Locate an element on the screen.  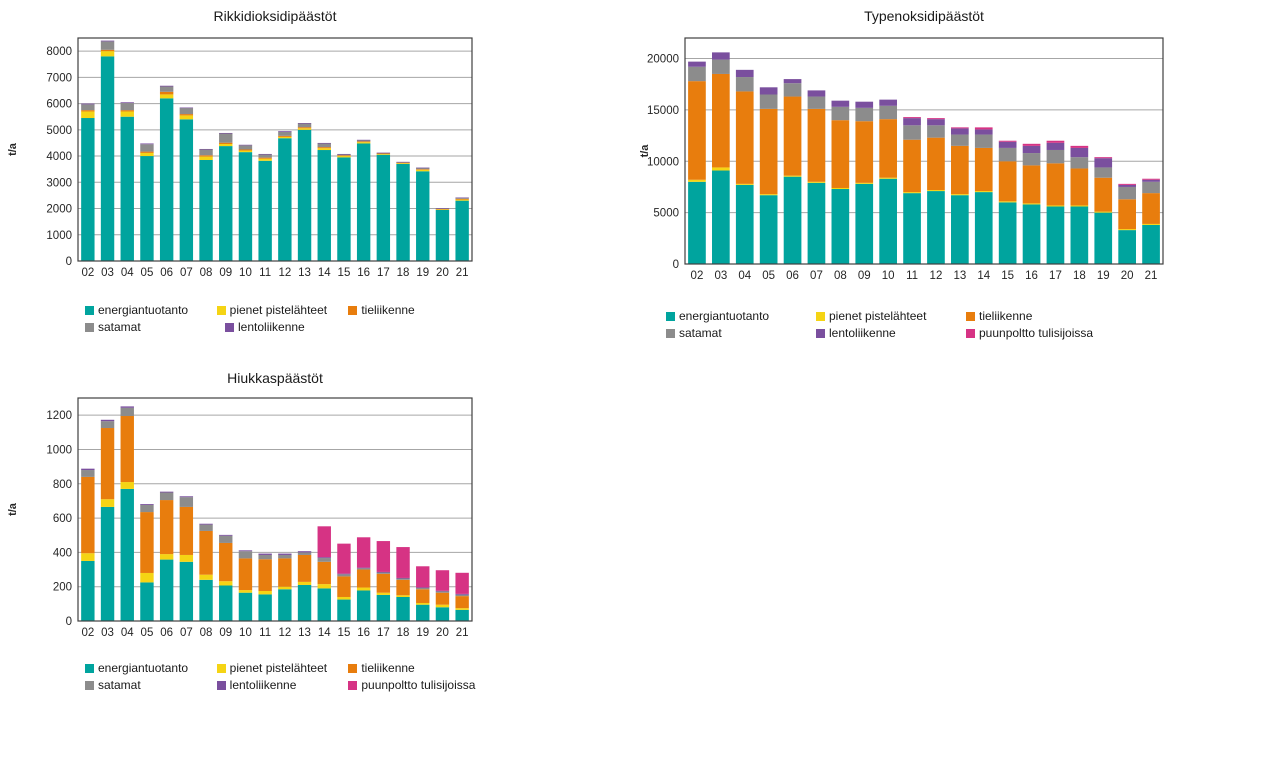
legend-item: energiantuotanto is located at coordinates (151, 310).